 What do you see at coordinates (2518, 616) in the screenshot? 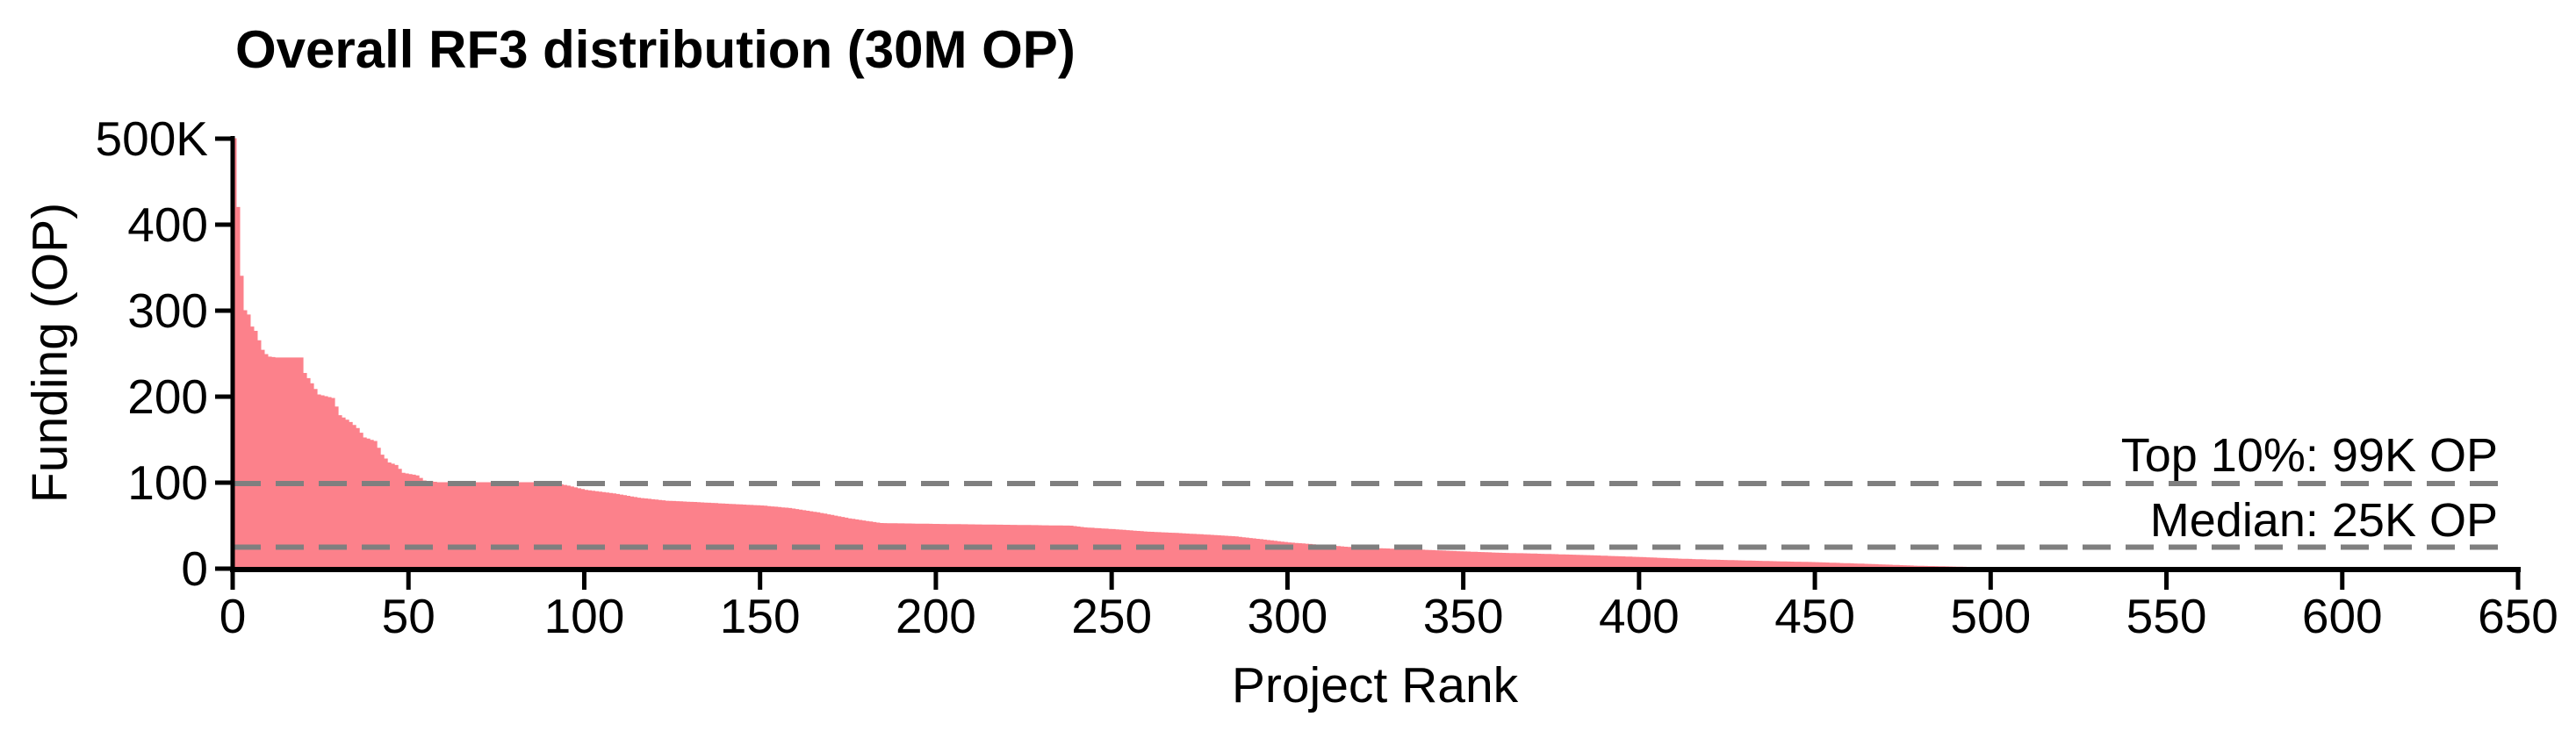
I see `x-tick-label: 650` at bounding box center [2518, 616].